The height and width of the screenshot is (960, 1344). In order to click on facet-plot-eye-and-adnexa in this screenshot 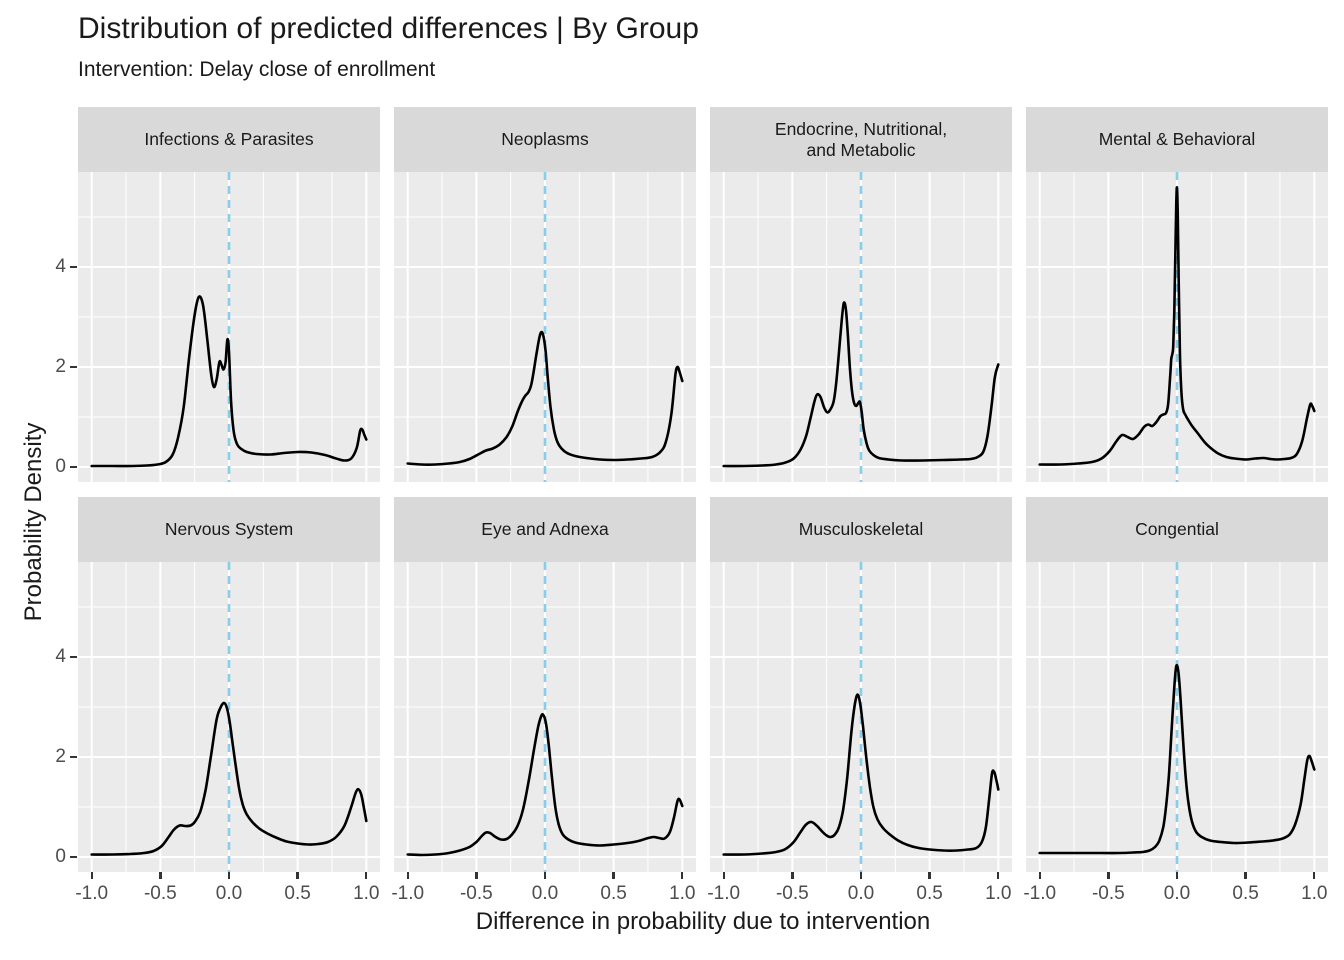, I will do `click(545, 717)`.